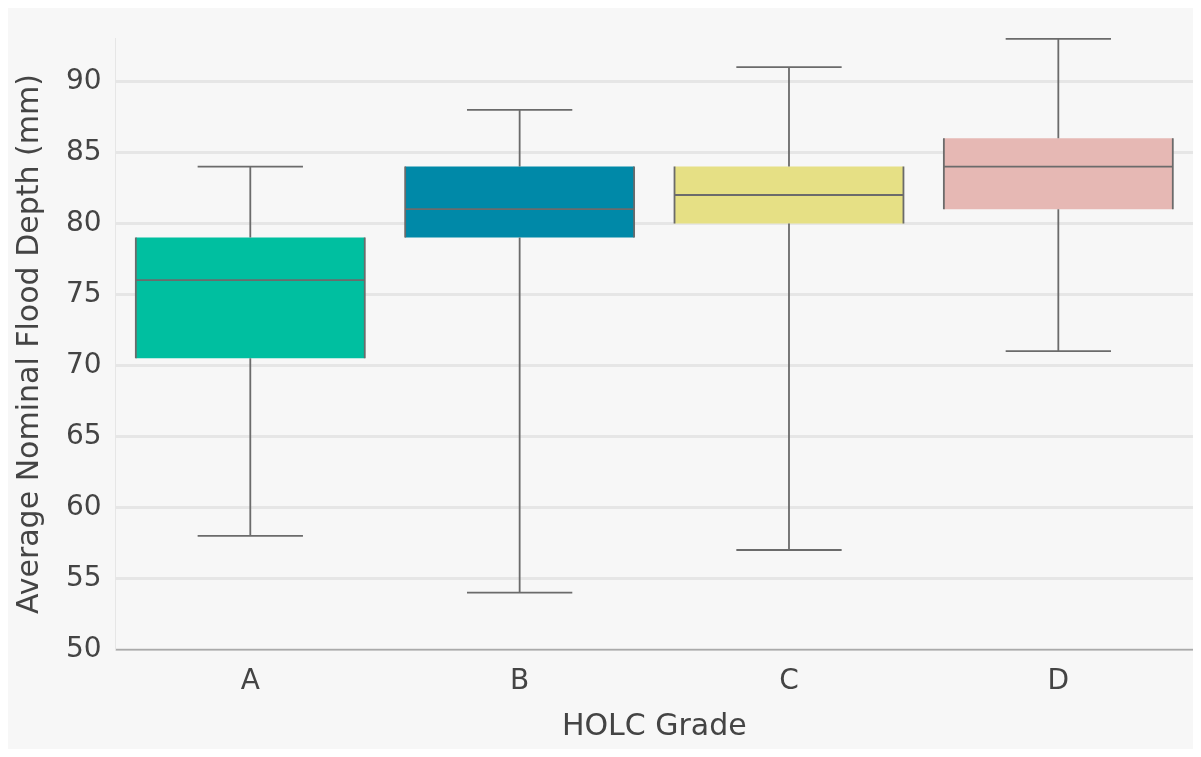 This screenshot has width=1201, height=757. Describe the element at coordinates (789, 680) in the screenshot. I see `x-tick-label: C` at that location.